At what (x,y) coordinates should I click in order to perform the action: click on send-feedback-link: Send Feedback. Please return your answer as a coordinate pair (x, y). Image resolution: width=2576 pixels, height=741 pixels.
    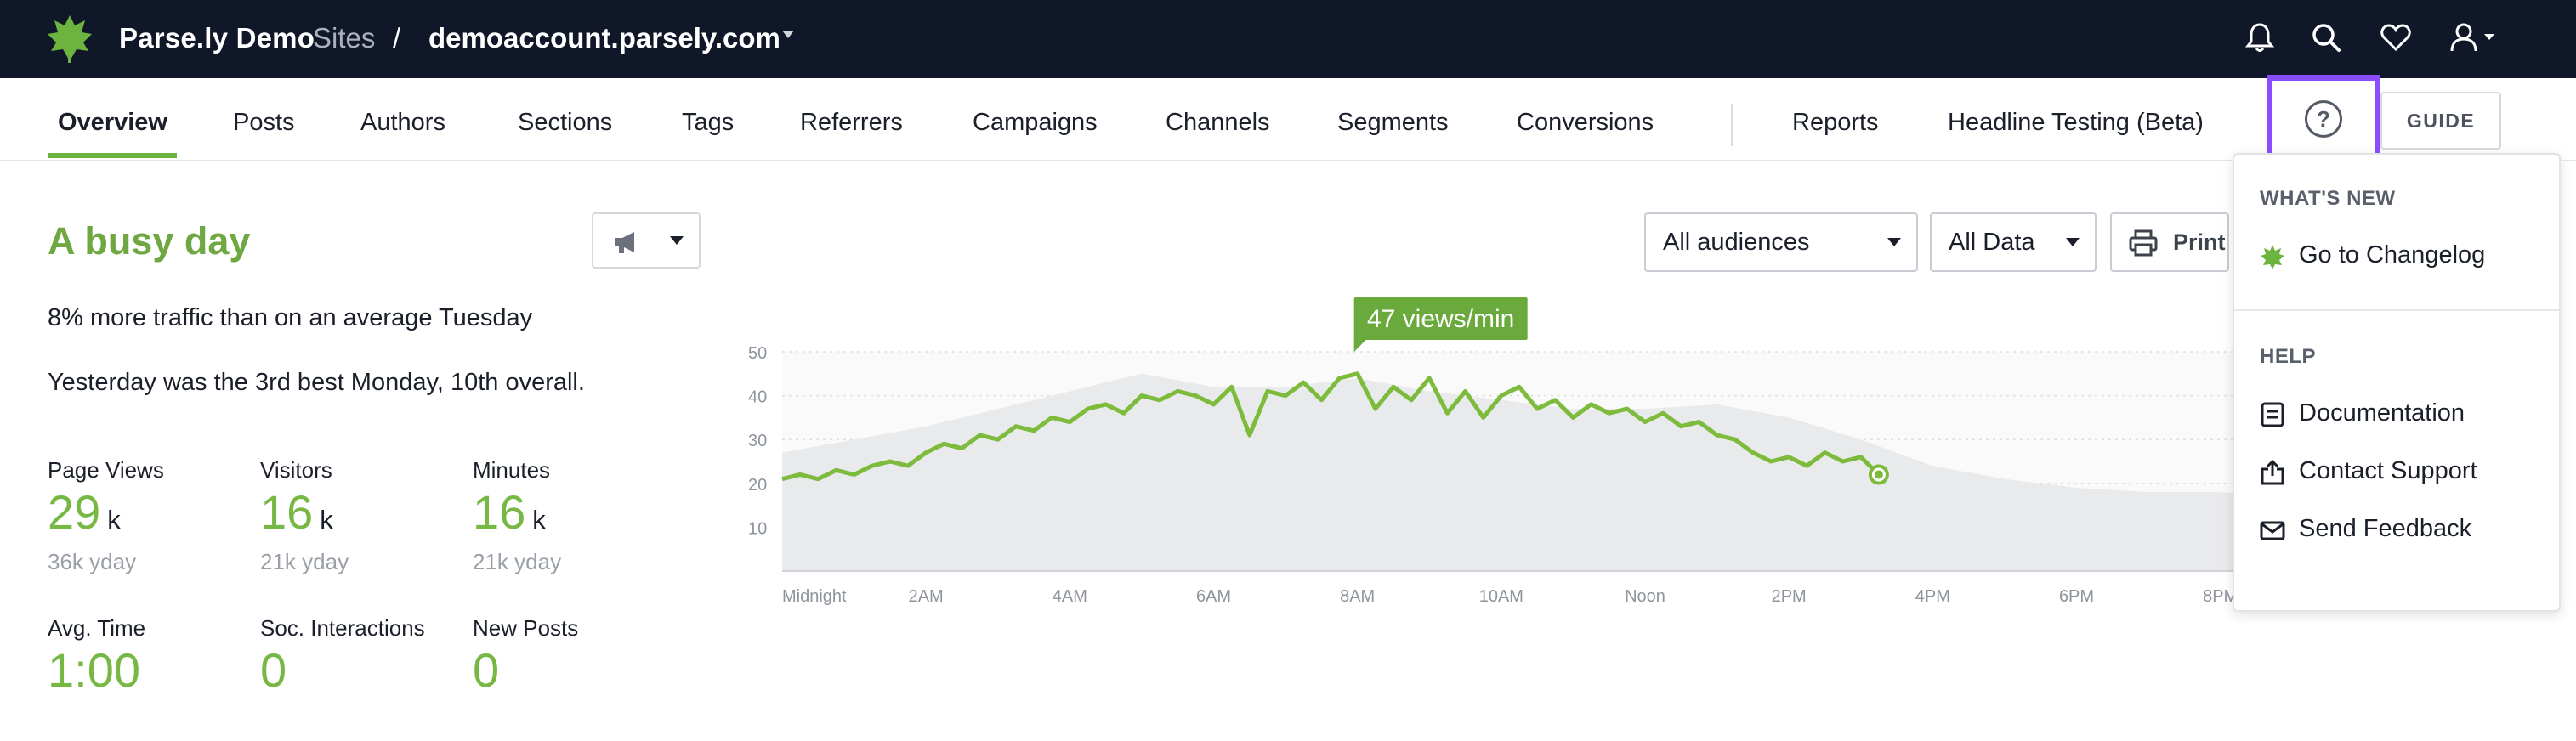
    Looking at the image, I should click on (2388, 530).